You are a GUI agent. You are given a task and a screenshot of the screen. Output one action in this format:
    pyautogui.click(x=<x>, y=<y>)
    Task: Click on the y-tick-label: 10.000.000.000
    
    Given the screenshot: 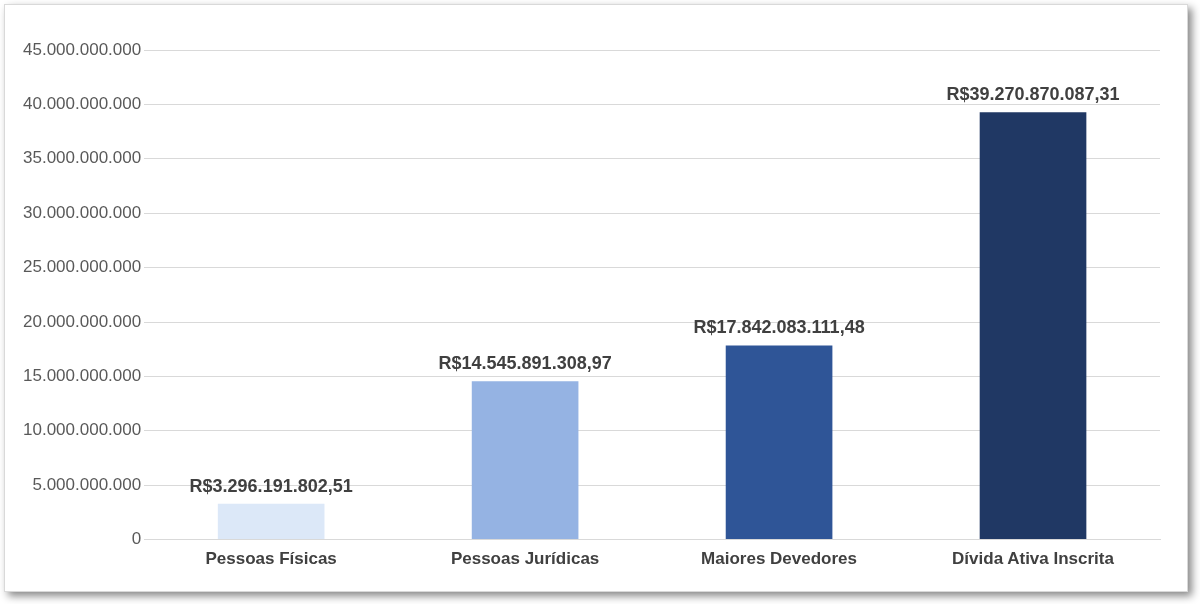 What is the action you would take?
    pyautogui.click(x=82, y=430)
    